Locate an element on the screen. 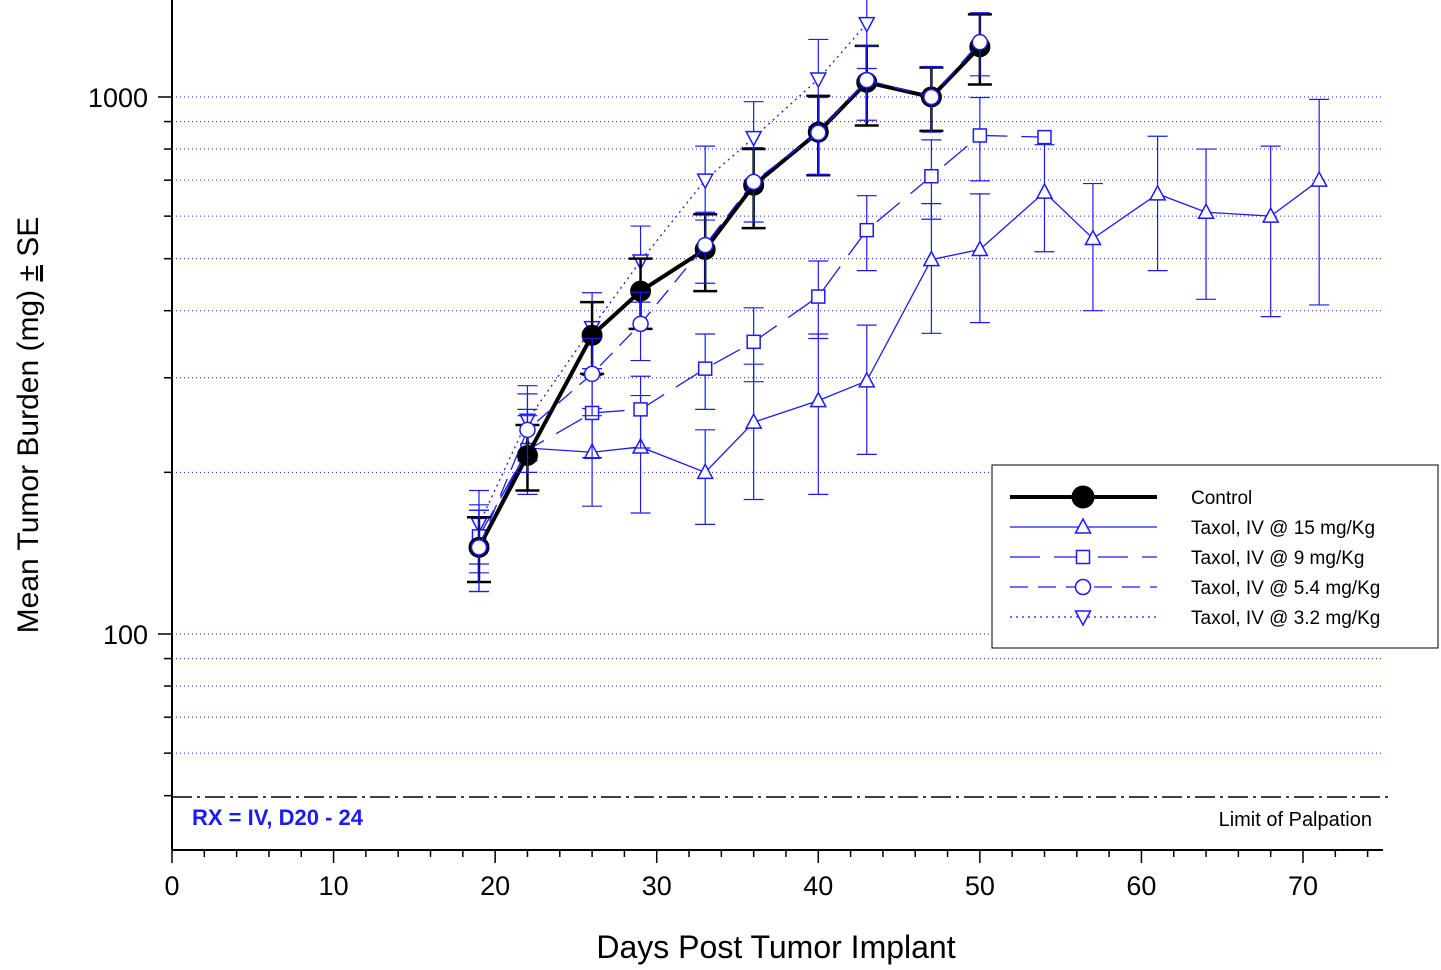 The width and height of the screenshot is (1441, 970). palpation-limit-label: Limit of Palpation is located at coordinates (1295, 820).